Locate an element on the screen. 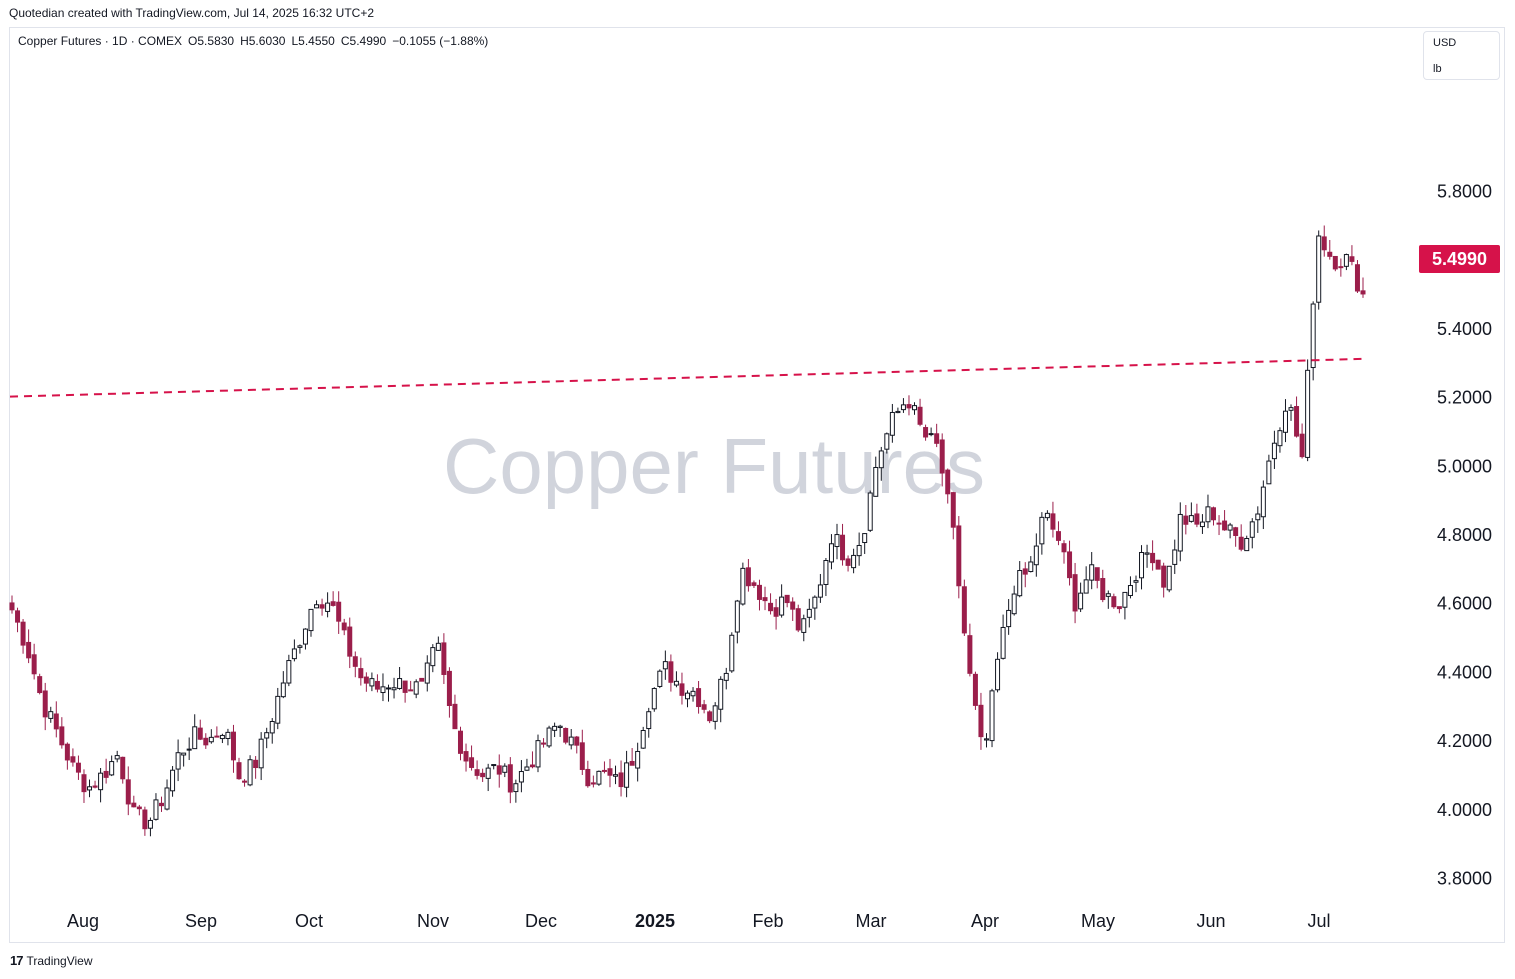 This screenshot has width=1515, height=979. trendline is located at coordinates (686, 377).